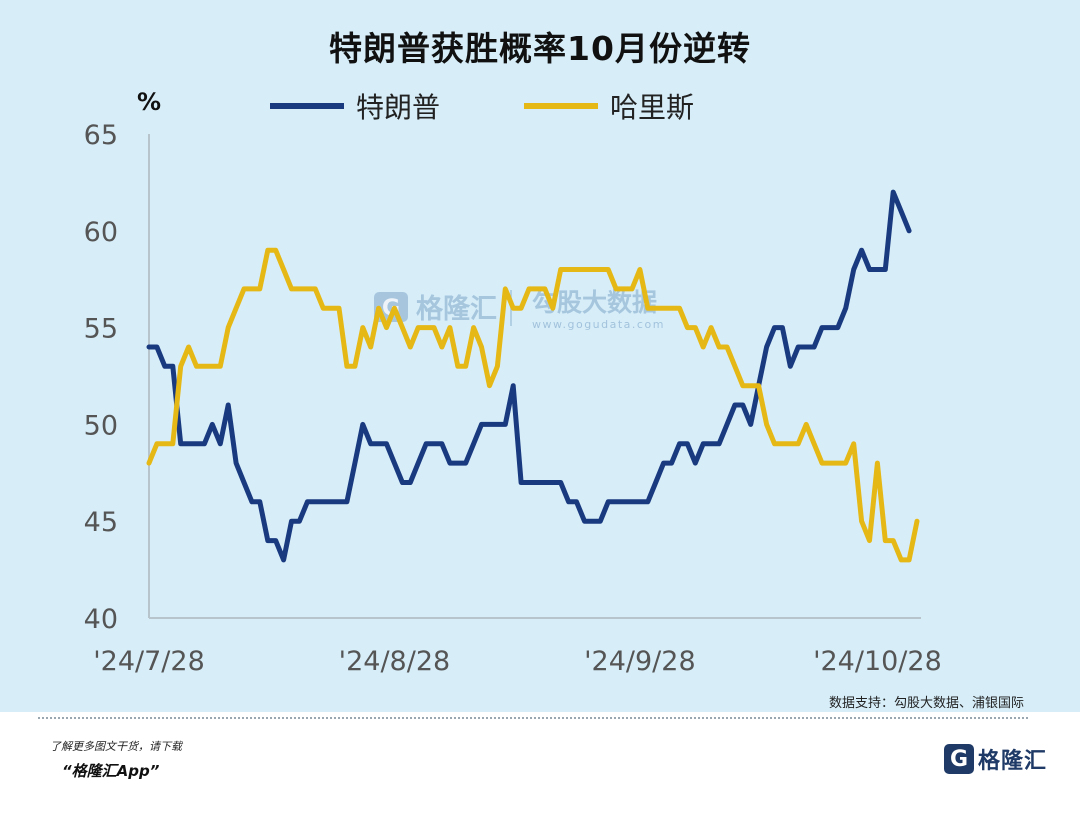 The width and height of the screenshot is (1080, 818). Describe the element at coordinates (101, 425) in the screenshot. I see `y-tick-label: 50` at that location.